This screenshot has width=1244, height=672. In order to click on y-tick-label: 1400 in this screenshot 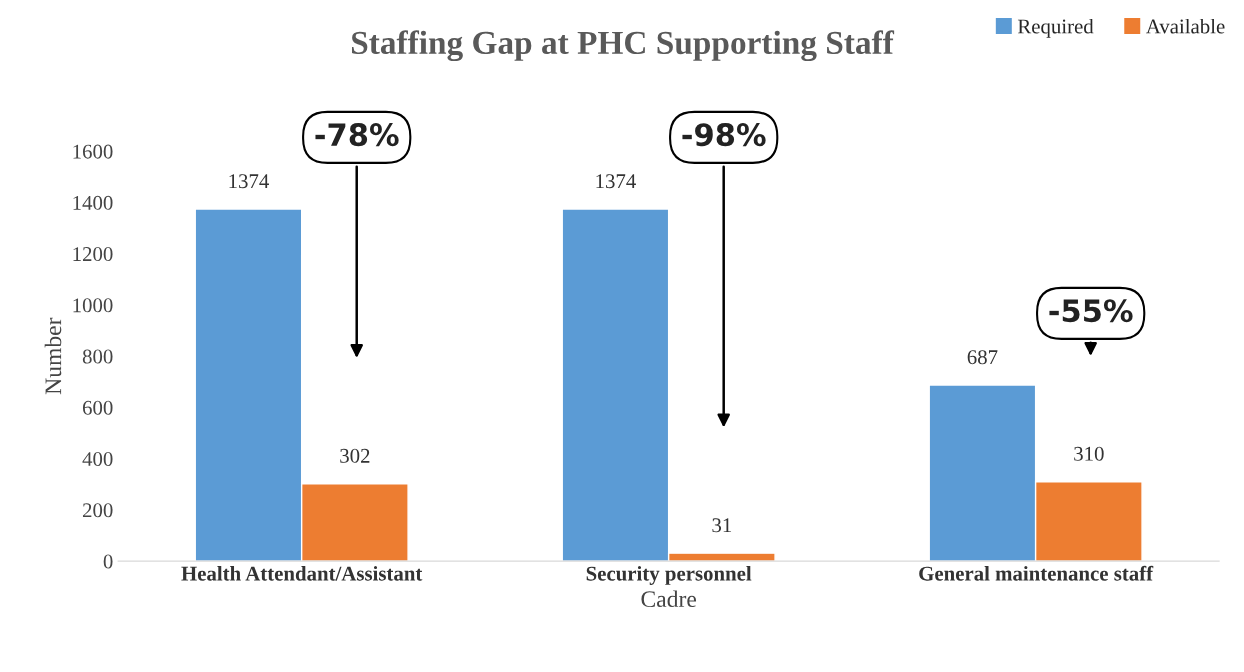, I will do `click(93, 202)`.